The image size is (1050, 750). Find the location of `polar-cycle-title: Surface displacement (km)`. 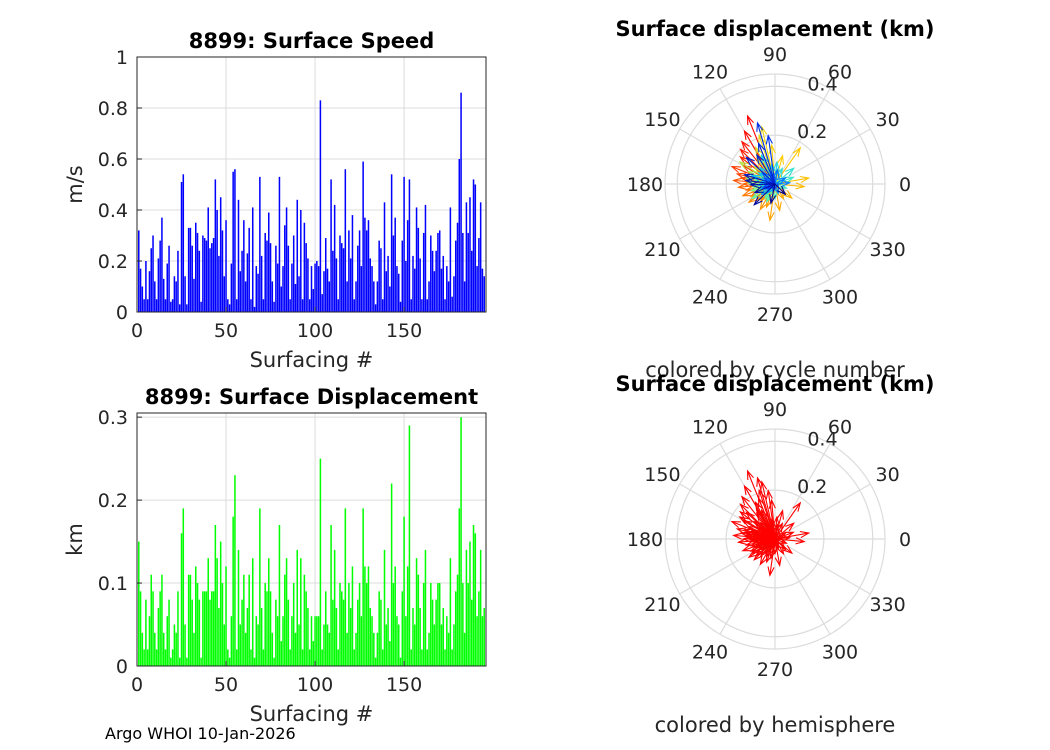

polar-cycle-title: Surface displacement (km) is located at coordinates (774, 29).